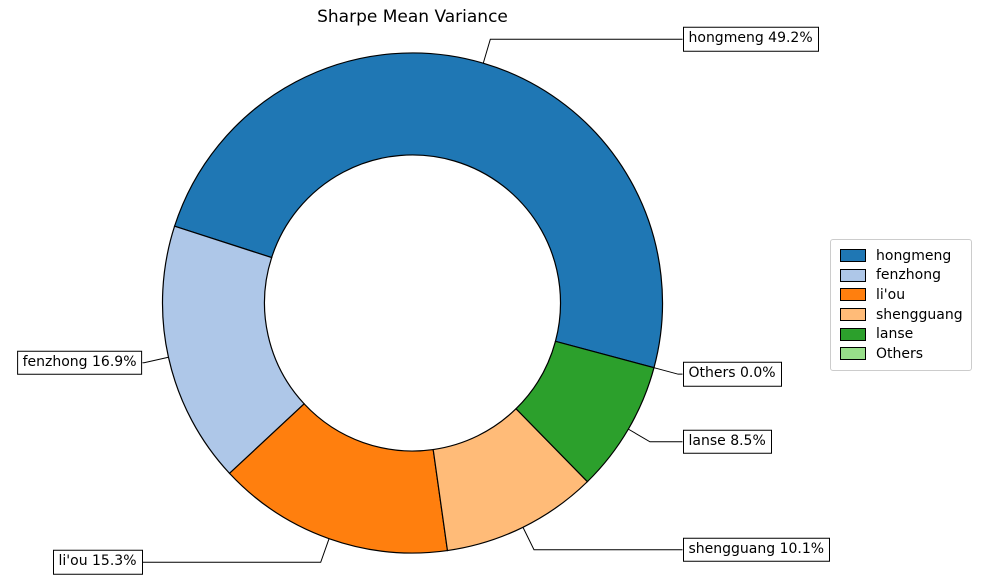  I want to click on leader-line-hongmeng, so click(582, 51).